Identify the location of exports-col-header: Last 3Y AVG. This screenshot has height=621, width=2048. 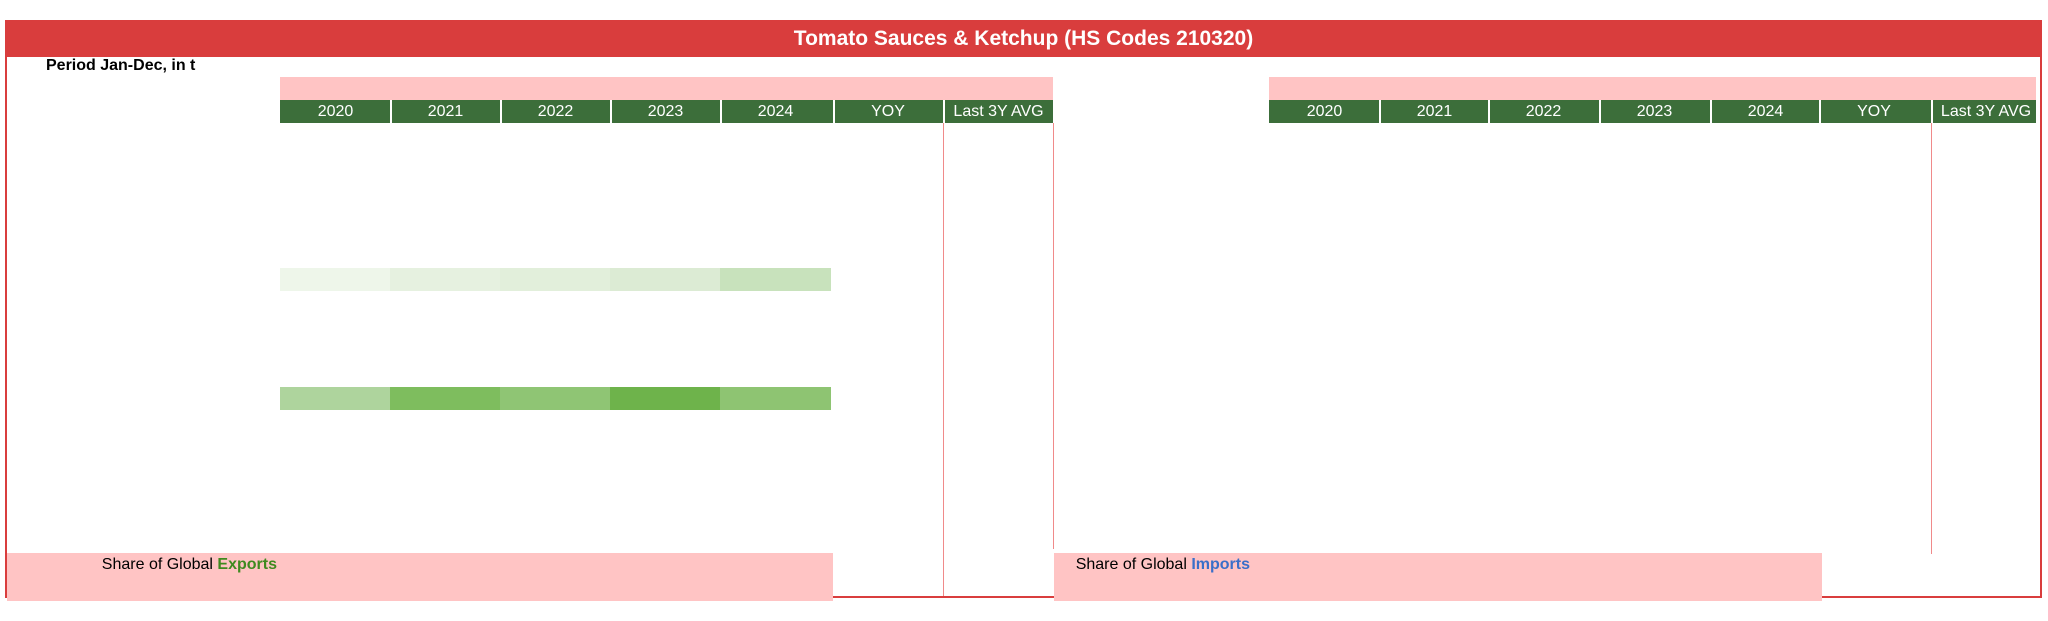
(998, 111).